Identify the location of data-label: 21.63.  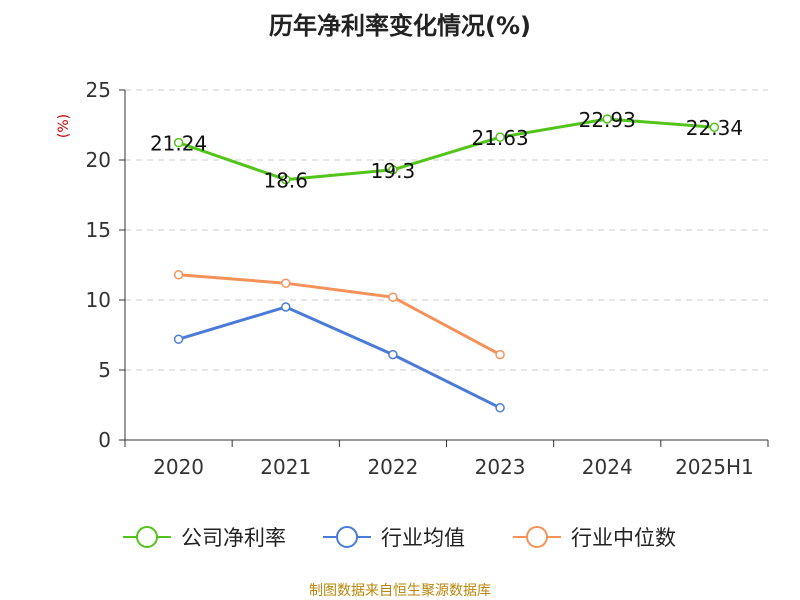
(499, 138).